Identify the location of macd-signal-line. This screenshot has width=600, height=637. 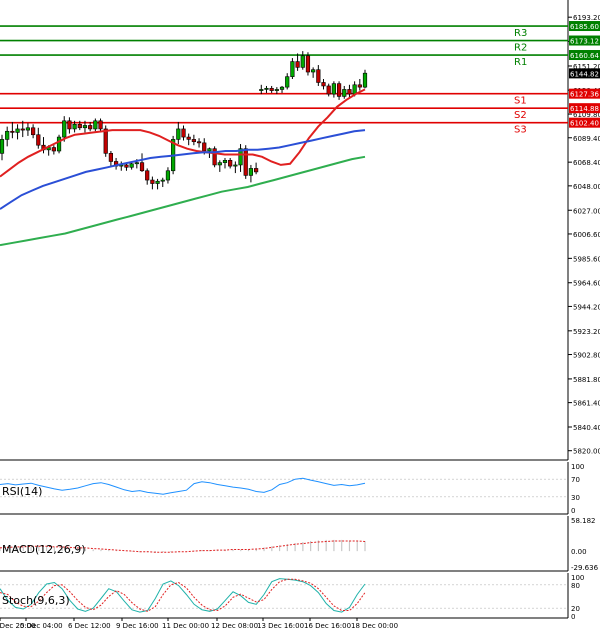
(183, 546).